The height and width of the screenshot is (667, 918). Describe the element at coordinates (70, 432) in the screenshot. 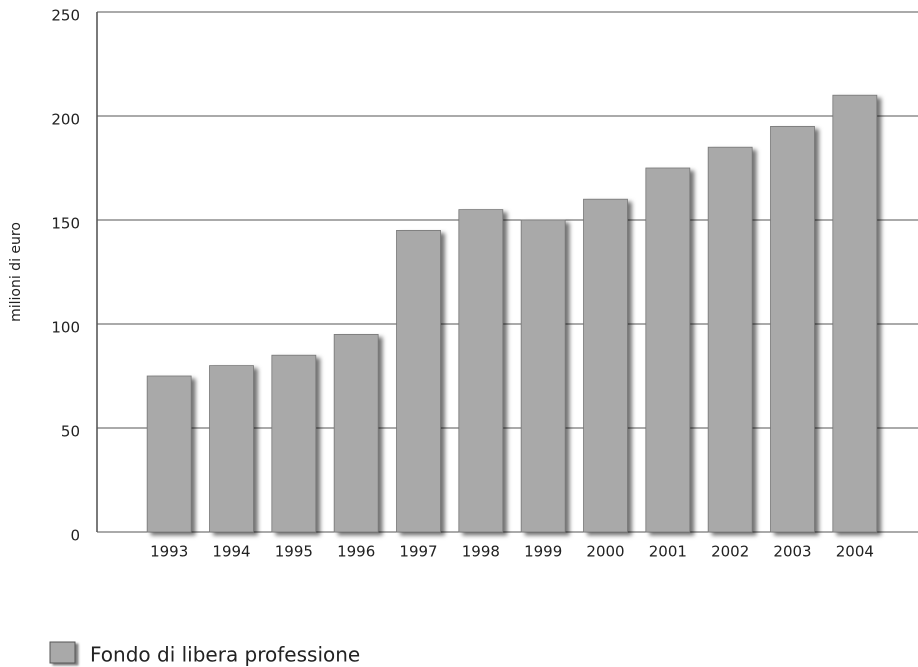

I see `y-tick-label: 50` at that location.